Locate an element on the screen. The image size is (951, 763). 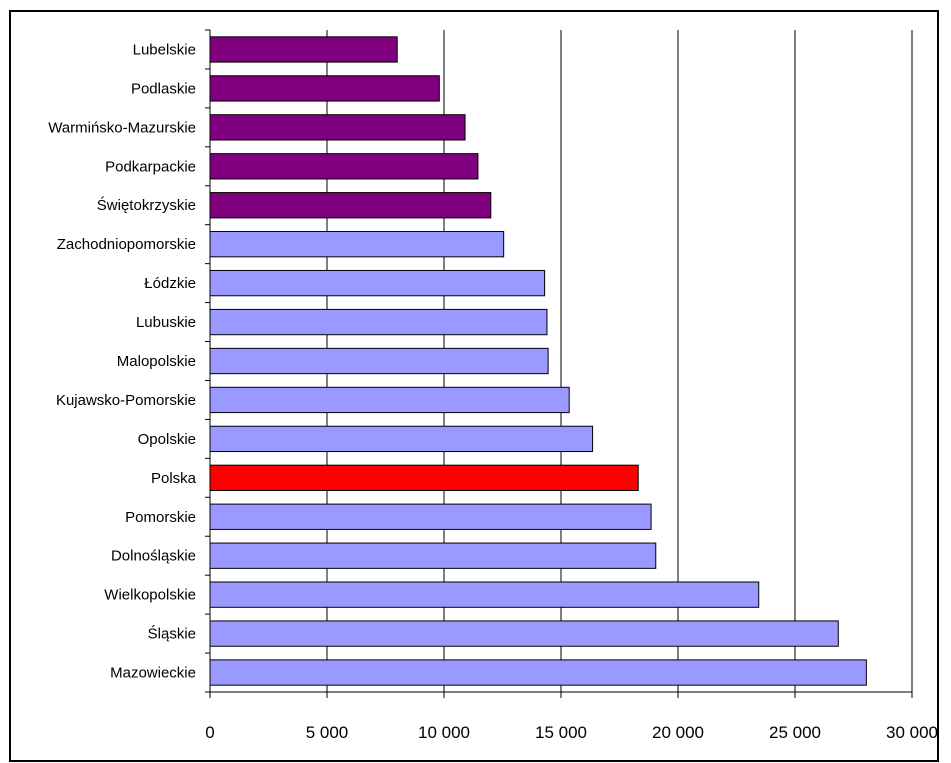
category-label: Łódzkie is located at coordinates (170, 283).